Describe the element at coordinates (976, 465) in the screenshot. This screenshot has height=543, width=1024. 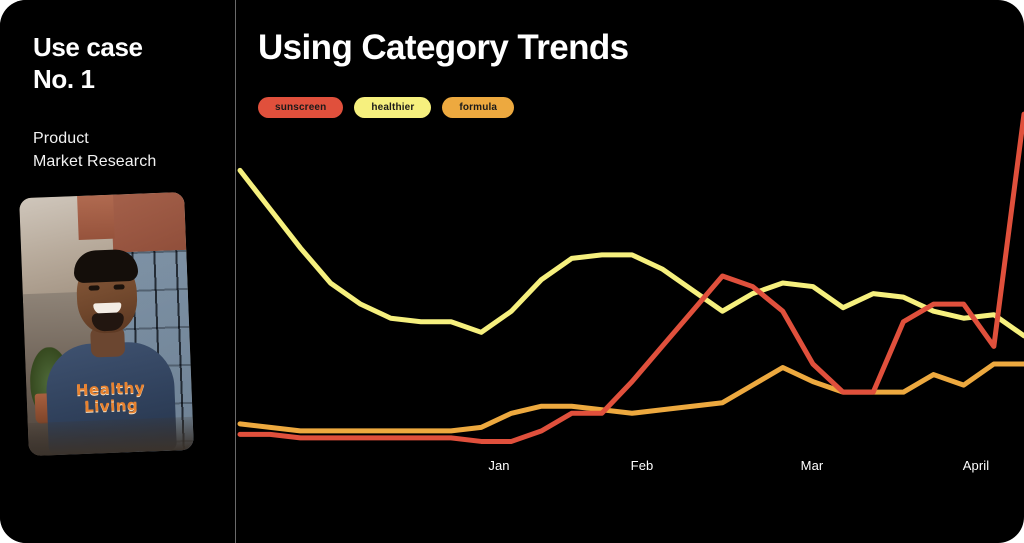
I see `x-axis-tick: April` at that location.